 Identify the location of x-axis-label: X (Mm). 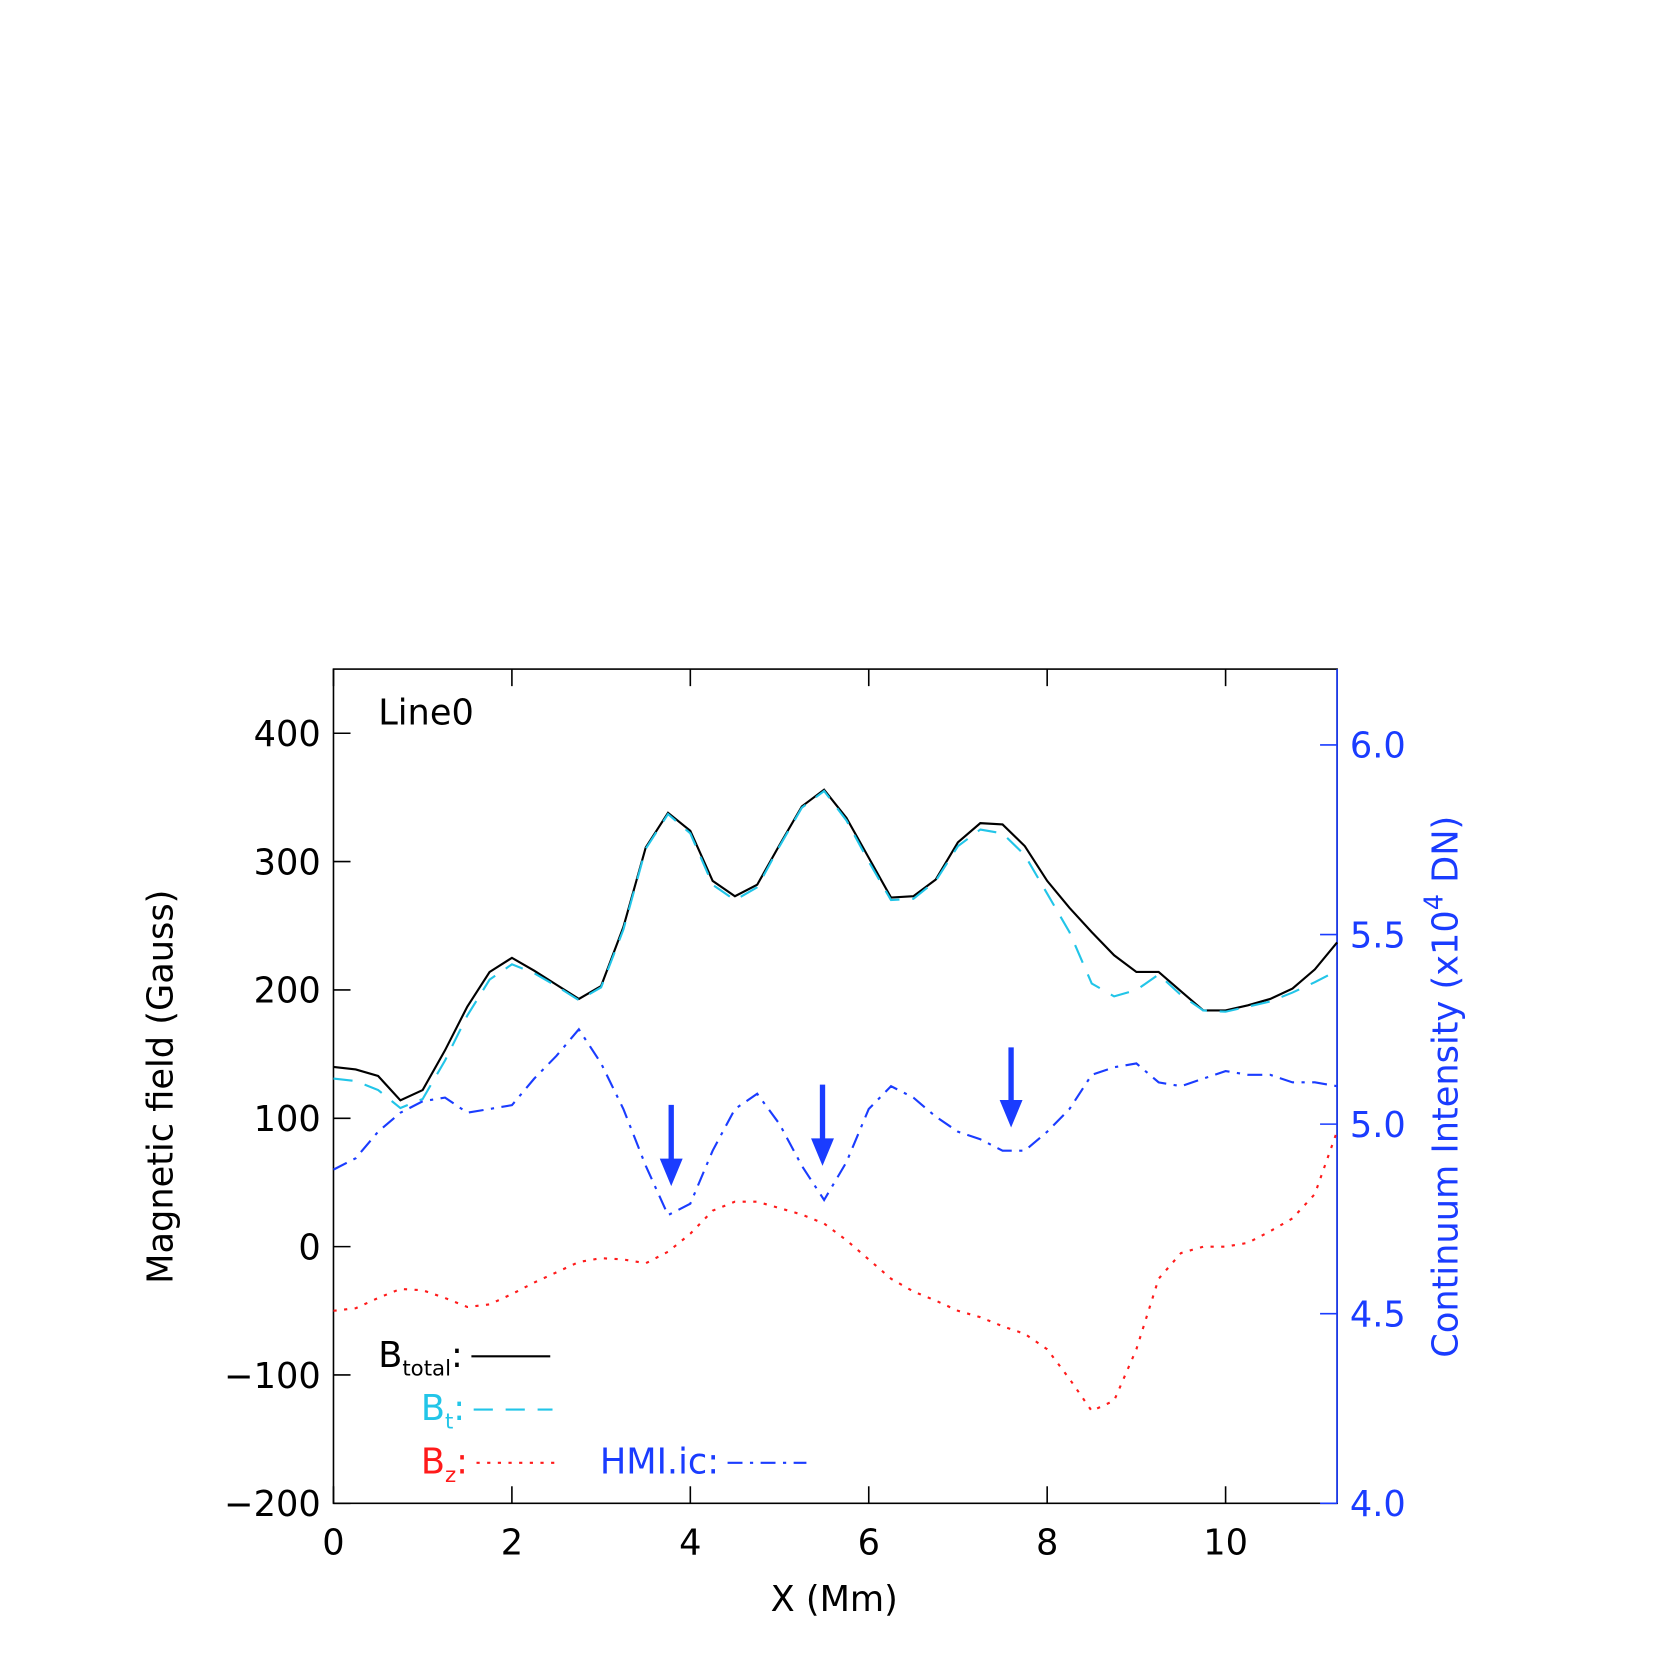
(834, 1599).